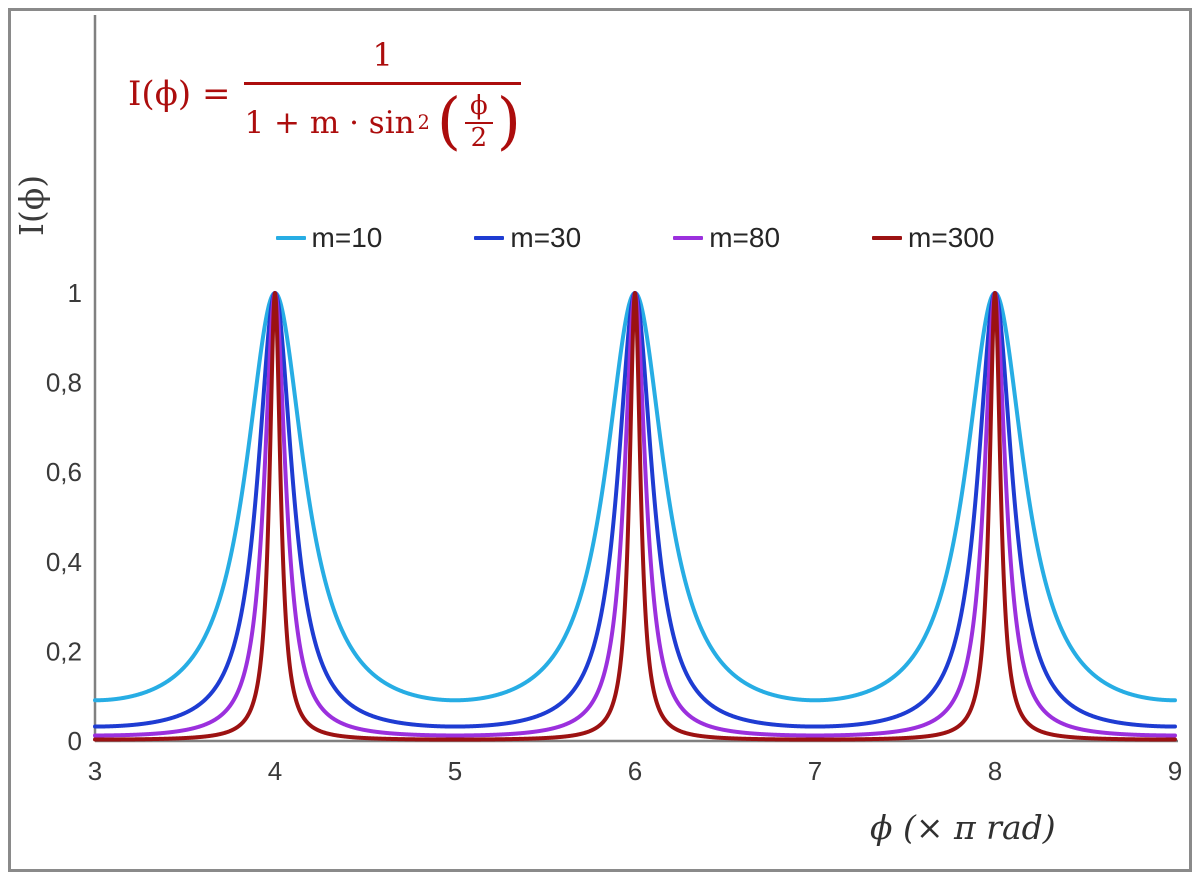 This screenshot has width=1200, height=880. Describe the element at coordinates (635, 238) in the screenshot. I see `legend: m=10 m=30 m=80 m=300` at that location.